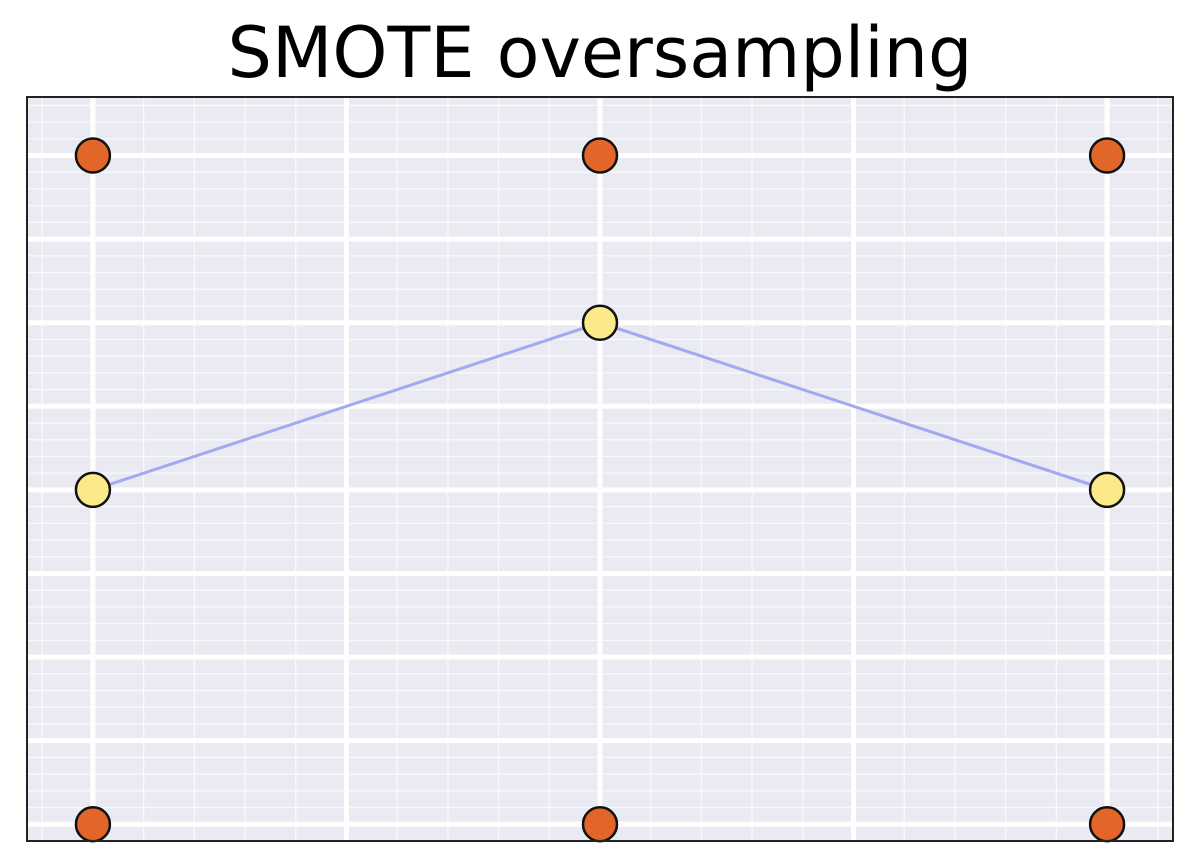 Image resolution: width=1200 pixels, height=868 pixels. I want to click on chart-title: SMOTE oversampling, so click(600, 53).